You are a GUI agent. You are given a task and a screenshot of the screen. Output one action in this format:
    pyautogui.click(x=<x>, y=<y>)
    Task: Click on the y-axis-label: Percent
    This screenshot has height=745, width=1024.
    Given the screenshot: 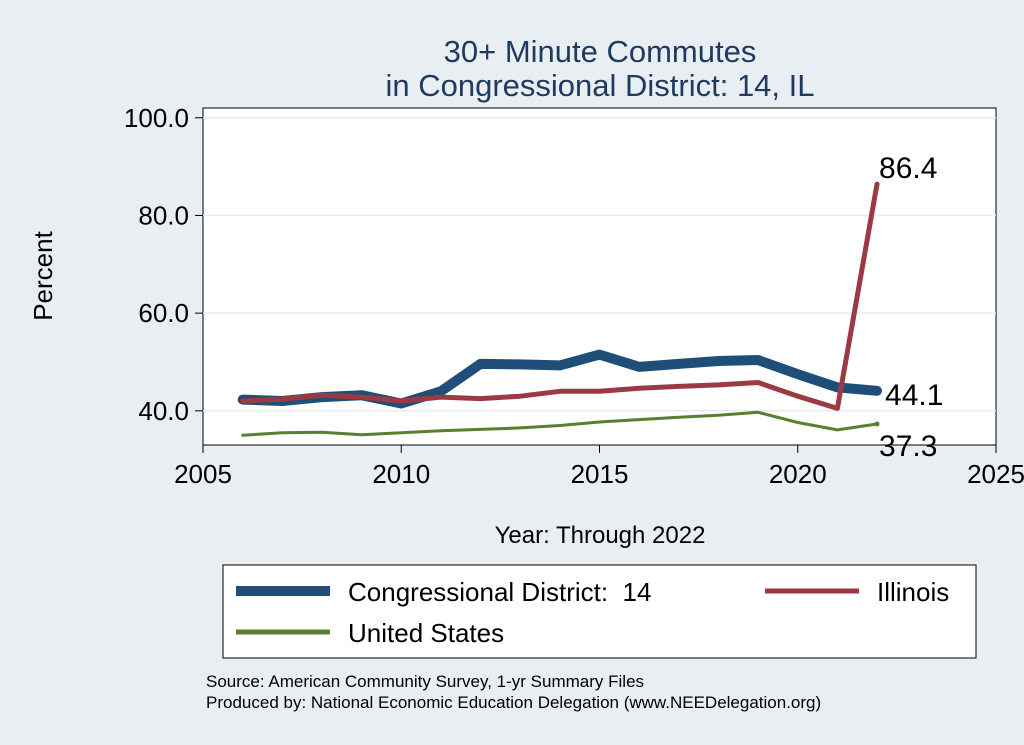 What is the action you would take?
    pyautogui.click(x=43, y=275)
    